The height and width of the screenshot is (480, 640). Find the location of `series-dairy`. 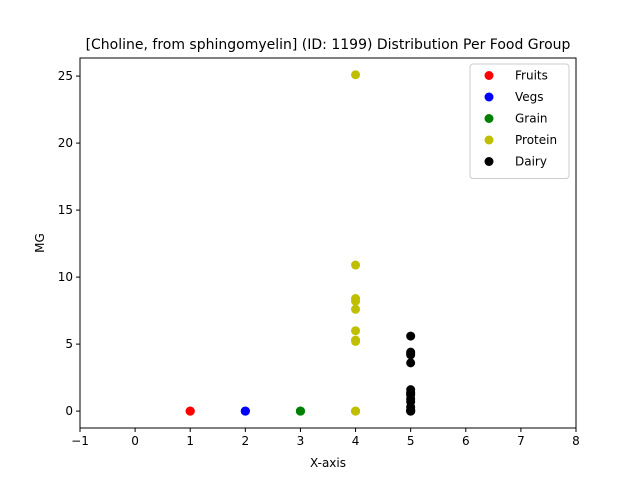

series-dairy is located at coordinates (411, 373).